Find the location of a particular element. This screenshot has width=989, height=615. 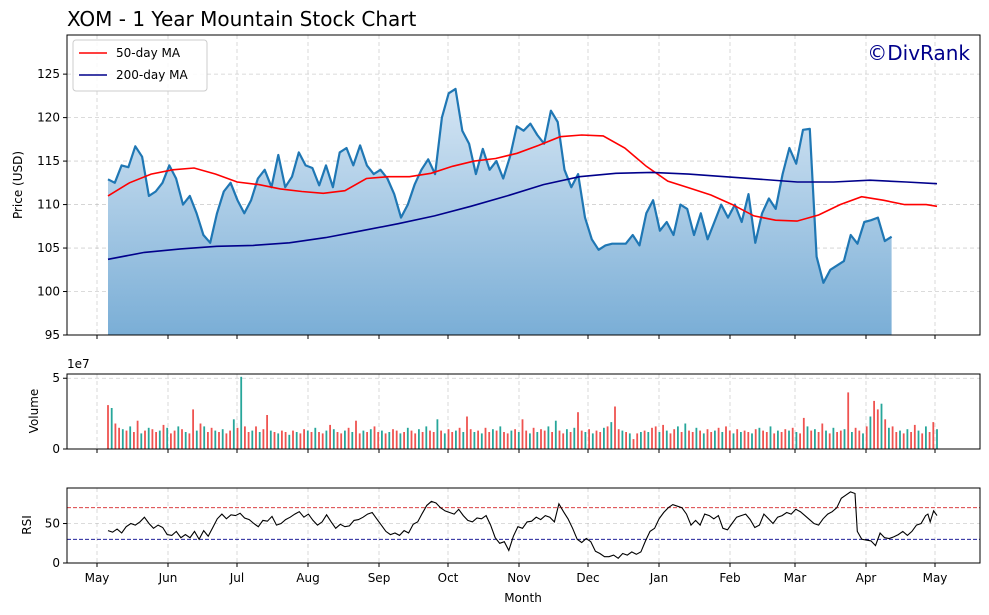

volume-ylabel: Volume is located at coordinates (34, 411).